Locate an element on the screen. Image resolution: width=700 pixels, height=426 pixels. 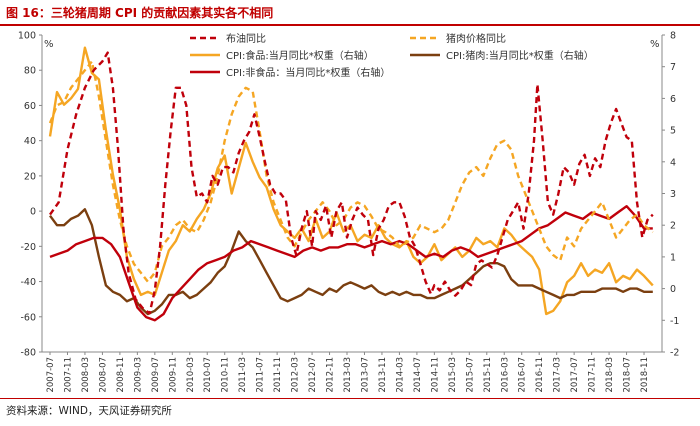
left-tick-label: -80 is located at coordinates (28, 353).